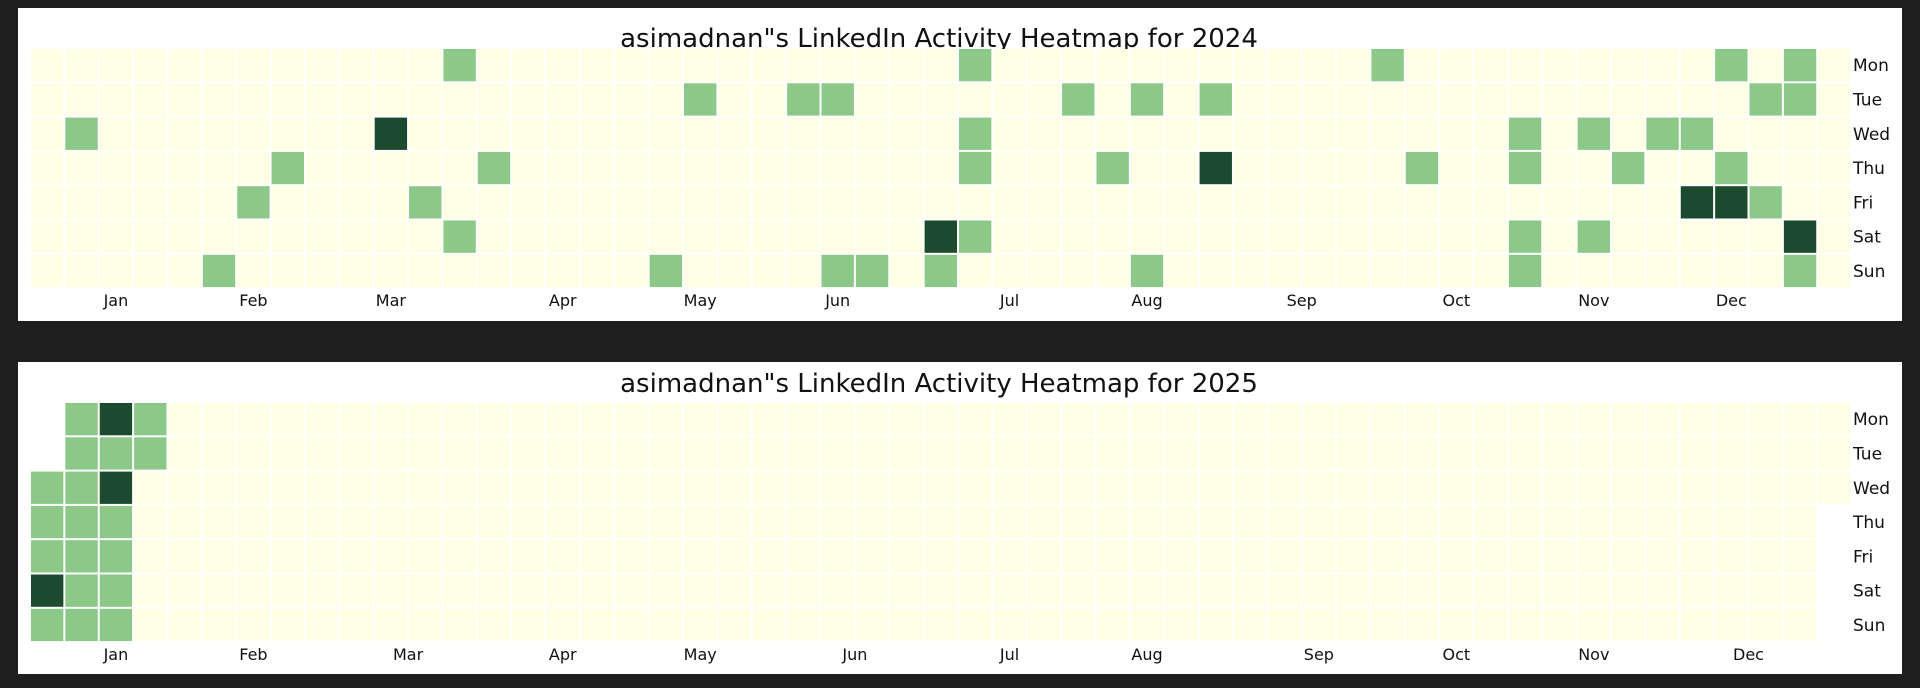 The height and width of the screenshot is (688, 1920). Describe the element at coordinates (391, 300) in the screenshot. I see `month-label: Mar` at that location.